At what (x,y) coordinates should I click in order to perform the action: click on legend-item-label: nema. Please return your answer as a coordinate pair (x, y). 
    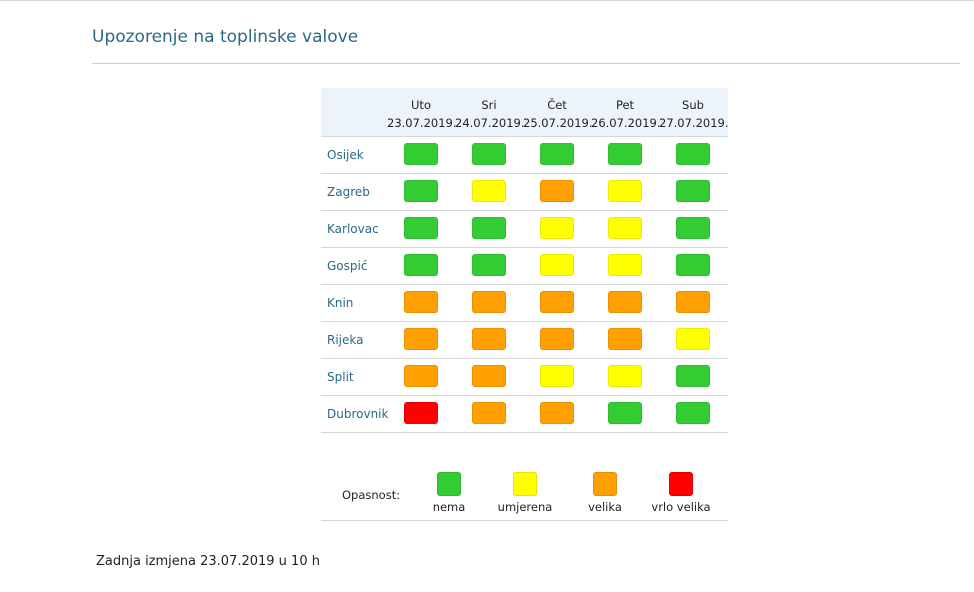
    Looking at the image, I should click on (449, 507).